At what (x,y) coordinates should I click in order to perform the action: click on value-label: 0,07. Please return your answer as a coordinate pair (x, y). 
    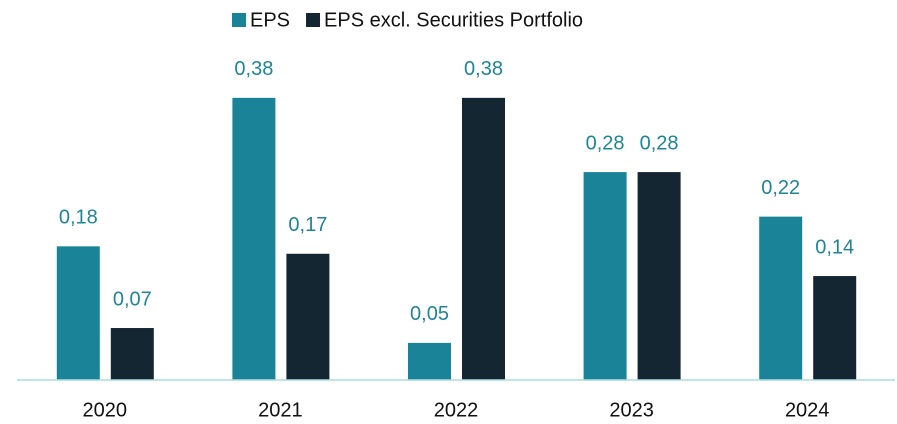
    Looking at the image, I should click on (132, 299).